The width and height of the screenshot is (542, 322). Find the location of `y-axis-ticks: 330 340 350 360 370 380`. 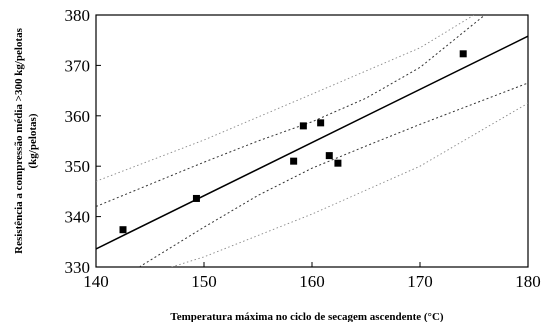

y-axis-ticks: 330 340 350 360 370 380 is located at coordinates (83, 141).